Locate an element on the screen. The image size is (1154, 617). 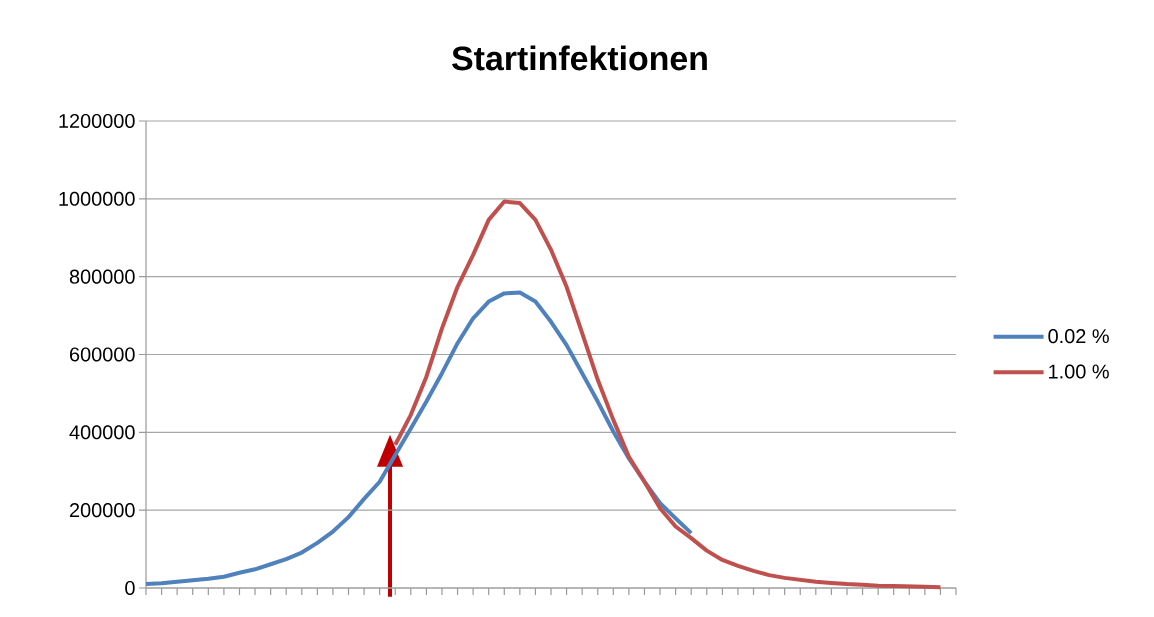
y-tick-label: 1200000 is located at coordinates (97, 121).